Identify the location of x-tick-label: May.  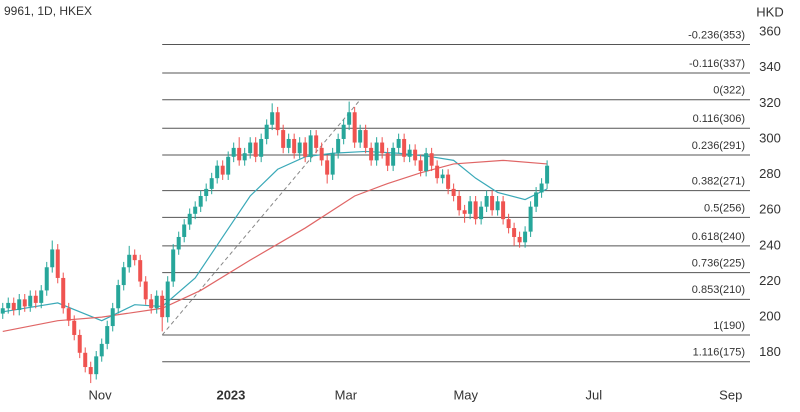
(465, 394).